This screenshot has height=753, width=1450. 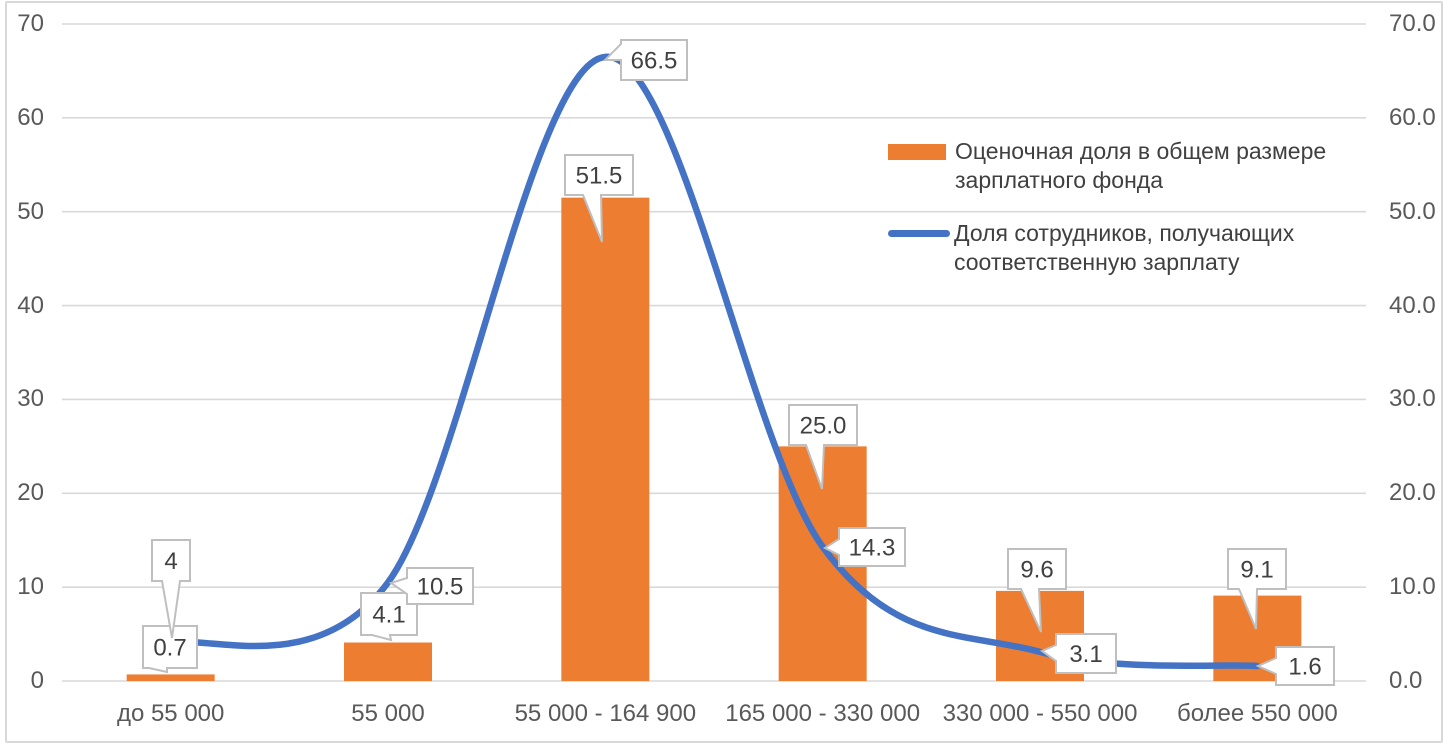 I want to click on data-callout-value: 25.0, so click(x=823, y=426).